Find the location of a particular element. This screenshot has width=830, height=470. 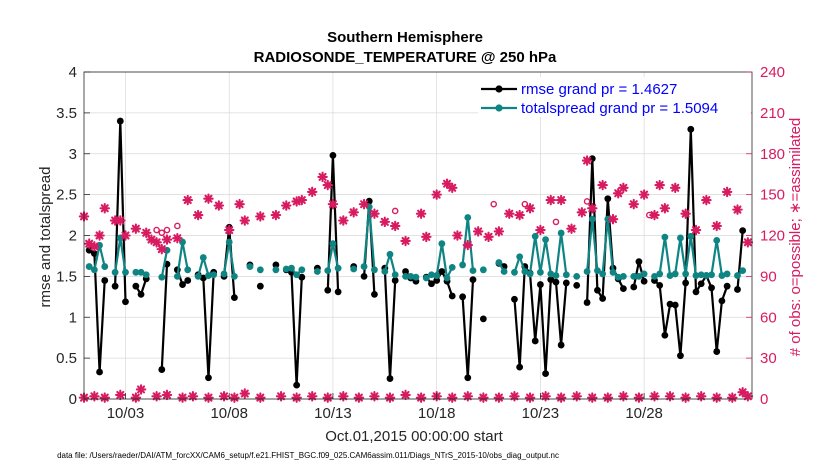

y-tick-left-label: 2.5 is located at coordinates (66, 195).